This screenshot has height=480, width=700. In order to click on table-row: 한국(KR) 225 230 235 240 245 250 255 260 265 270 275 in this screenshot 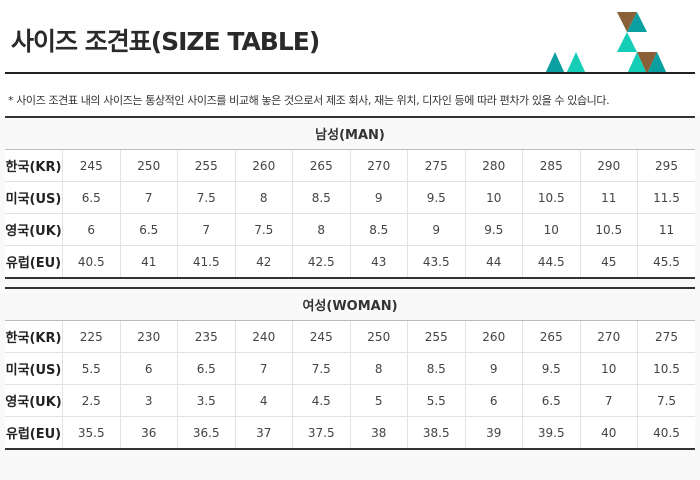, I will do `click(350, 336)`.